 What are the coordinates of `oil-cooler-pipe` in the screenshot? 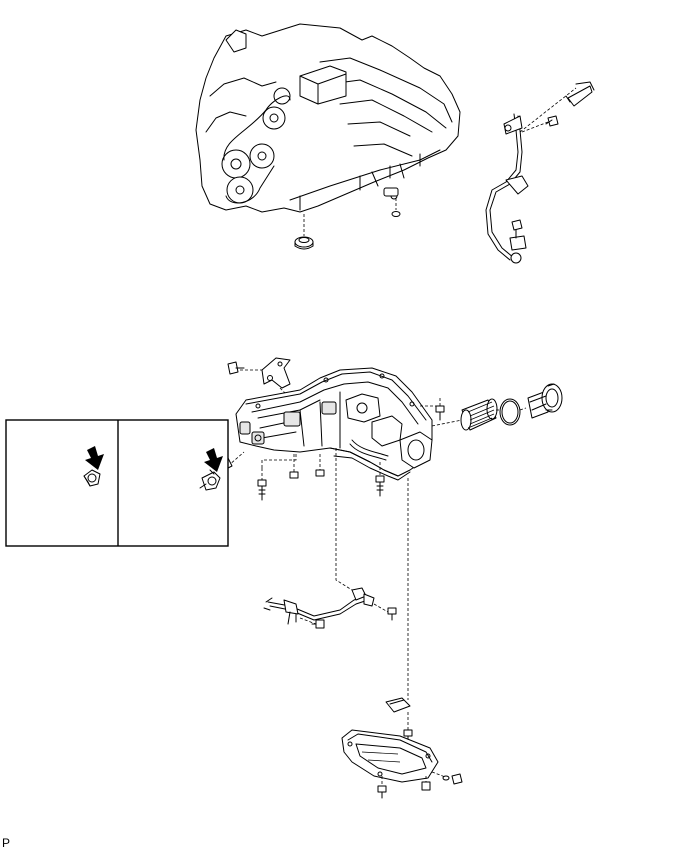 It's located at (540, 172).